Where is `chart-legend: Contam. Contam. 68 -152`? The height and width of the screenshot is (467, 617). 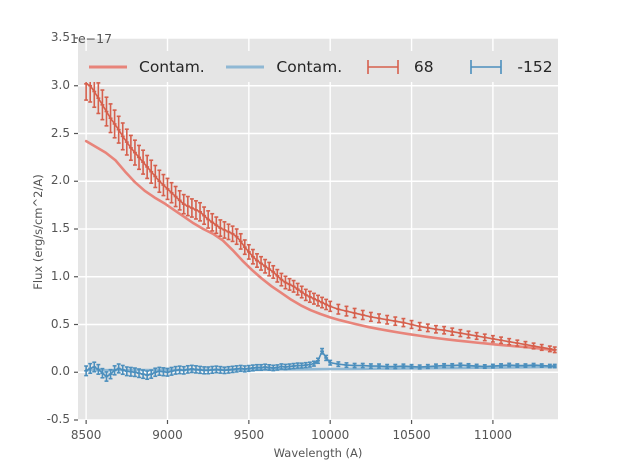
chart-legend: Contam. Contam. 68 -152 is located at coordinates (318, 66).